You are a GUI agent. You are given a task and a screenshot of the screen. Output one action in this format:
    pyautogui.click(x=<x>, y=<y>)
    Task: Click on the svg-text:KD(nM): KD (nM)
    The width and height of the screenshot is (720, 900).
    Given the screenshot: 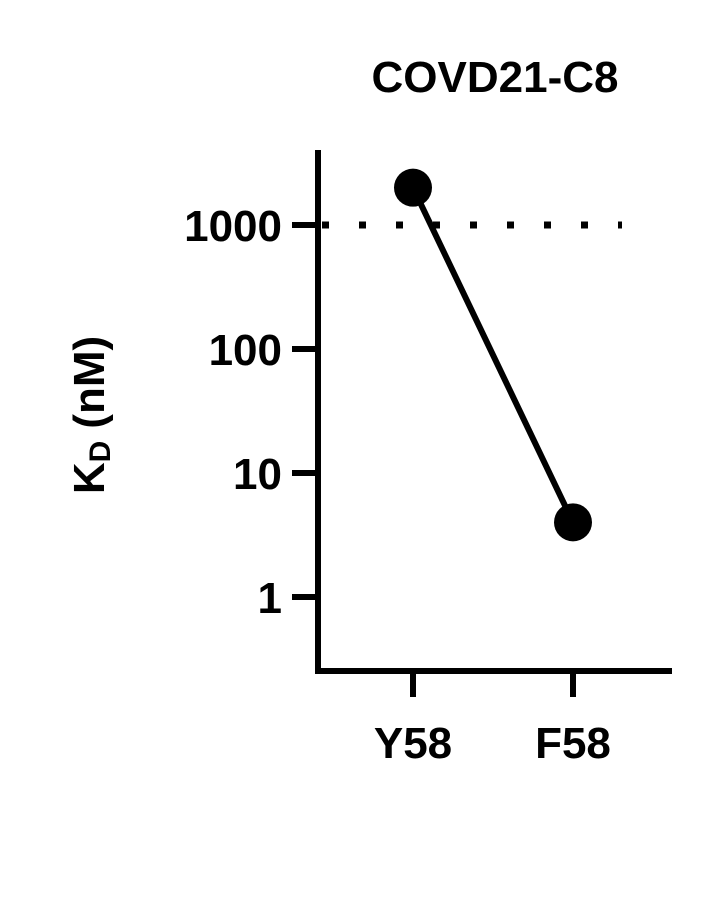 What is the action you would take?
    pyautogui.click(x=91, y=415)
    